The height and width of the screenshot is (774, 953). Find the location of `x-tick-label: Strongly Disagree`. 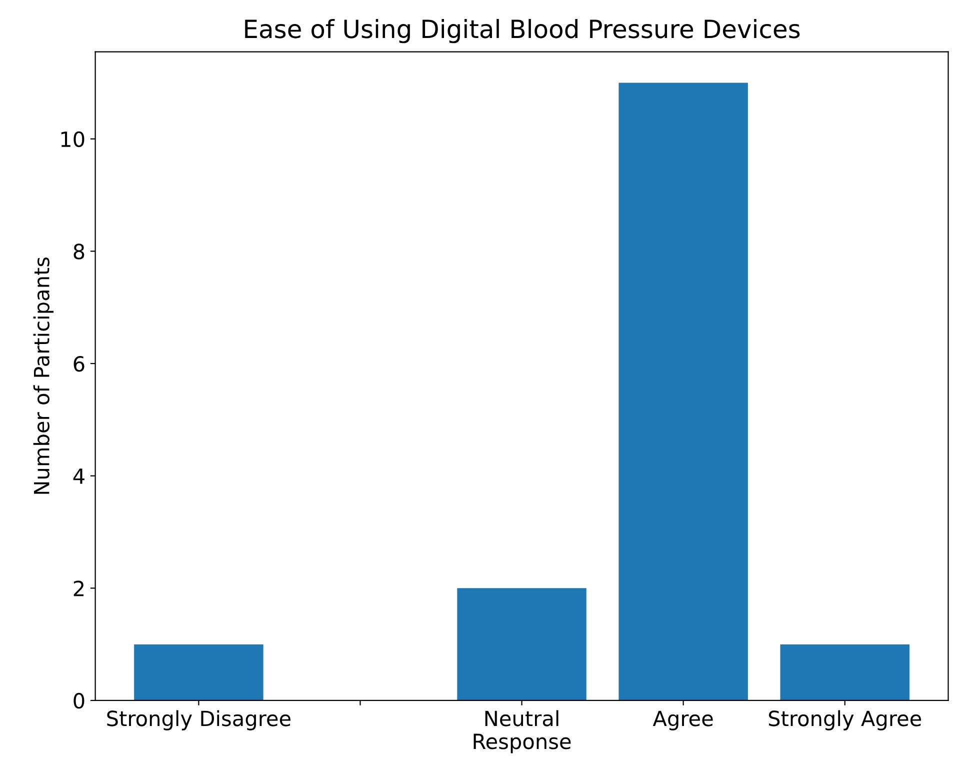

x-tick-label: Strongly Disagree is located at coordinates (198, 720).